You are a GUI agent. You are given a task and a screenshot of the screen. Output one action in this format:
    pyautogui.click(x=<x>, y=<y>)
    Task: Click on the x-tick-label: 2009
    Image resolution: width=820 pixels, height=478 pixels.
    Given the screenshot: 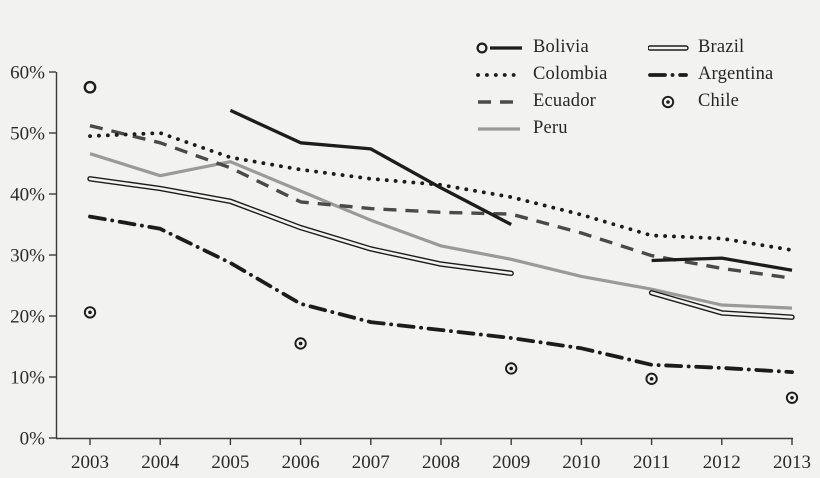 What is the action you would take?
    pyautogui.click(x=511, y=462)
    